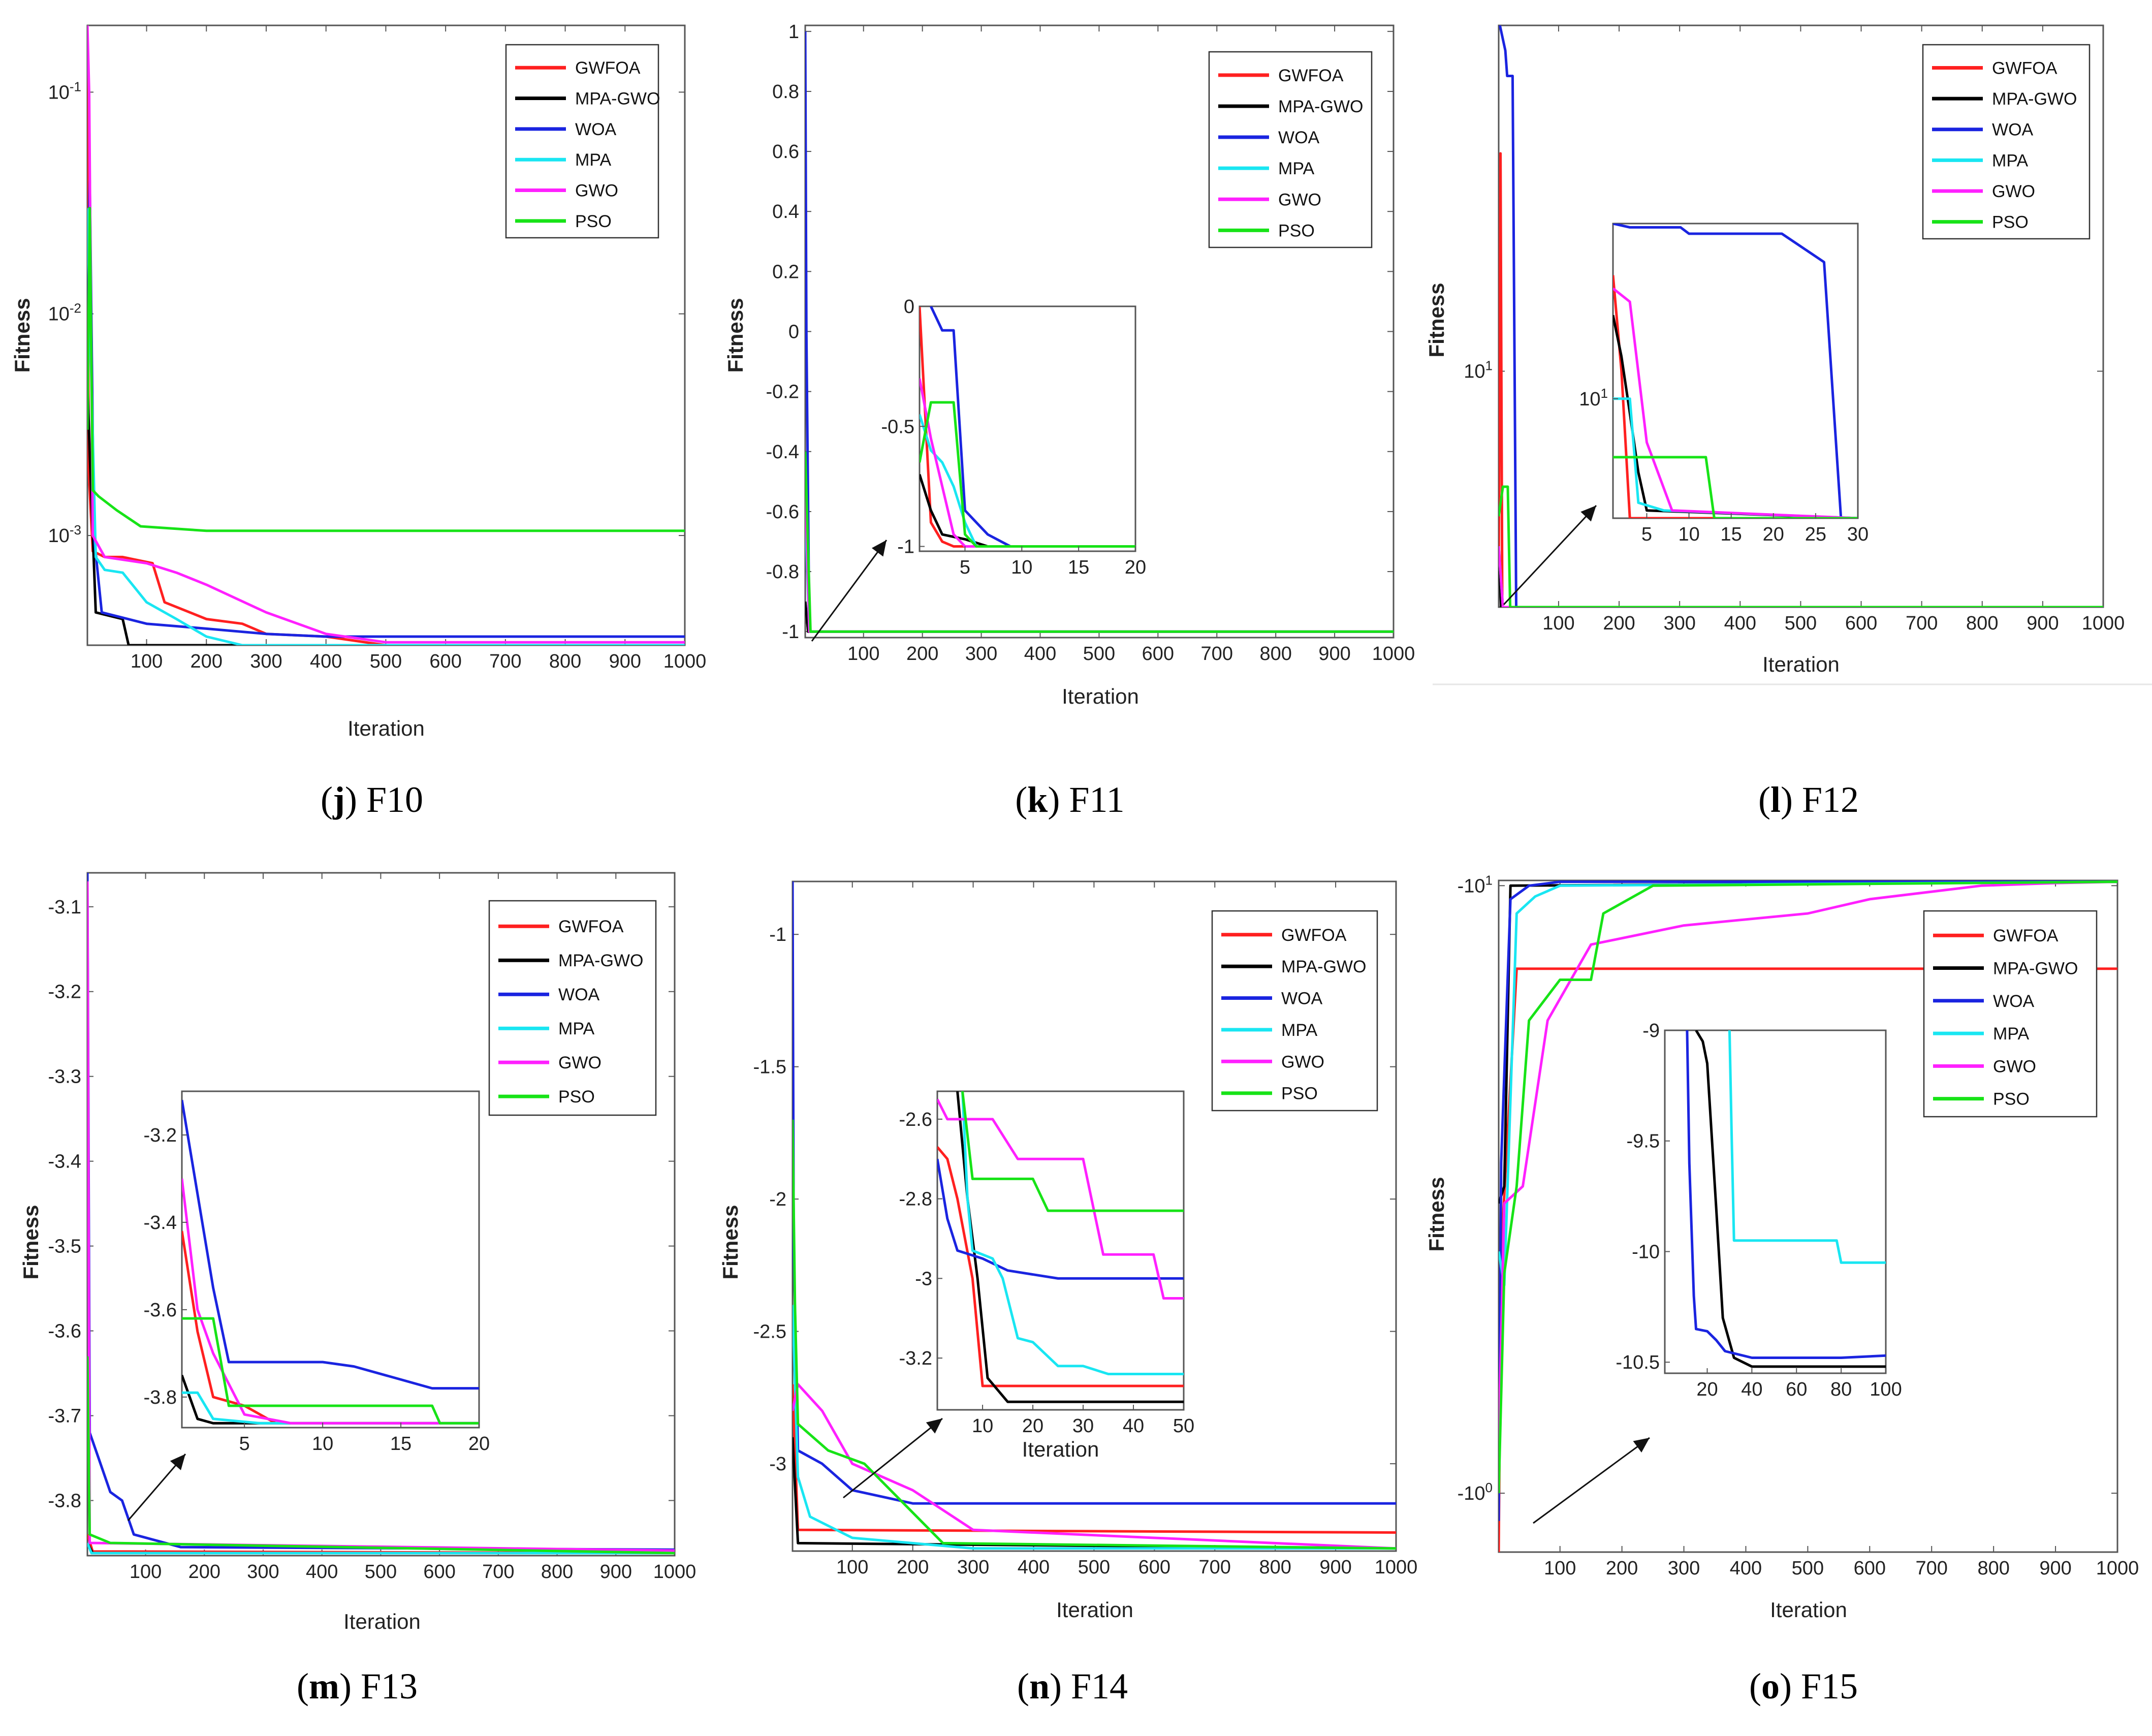 This screenshot has height=1736, width=2152. I want to click on y-tick-label: 10¹, so click(1478, 370).